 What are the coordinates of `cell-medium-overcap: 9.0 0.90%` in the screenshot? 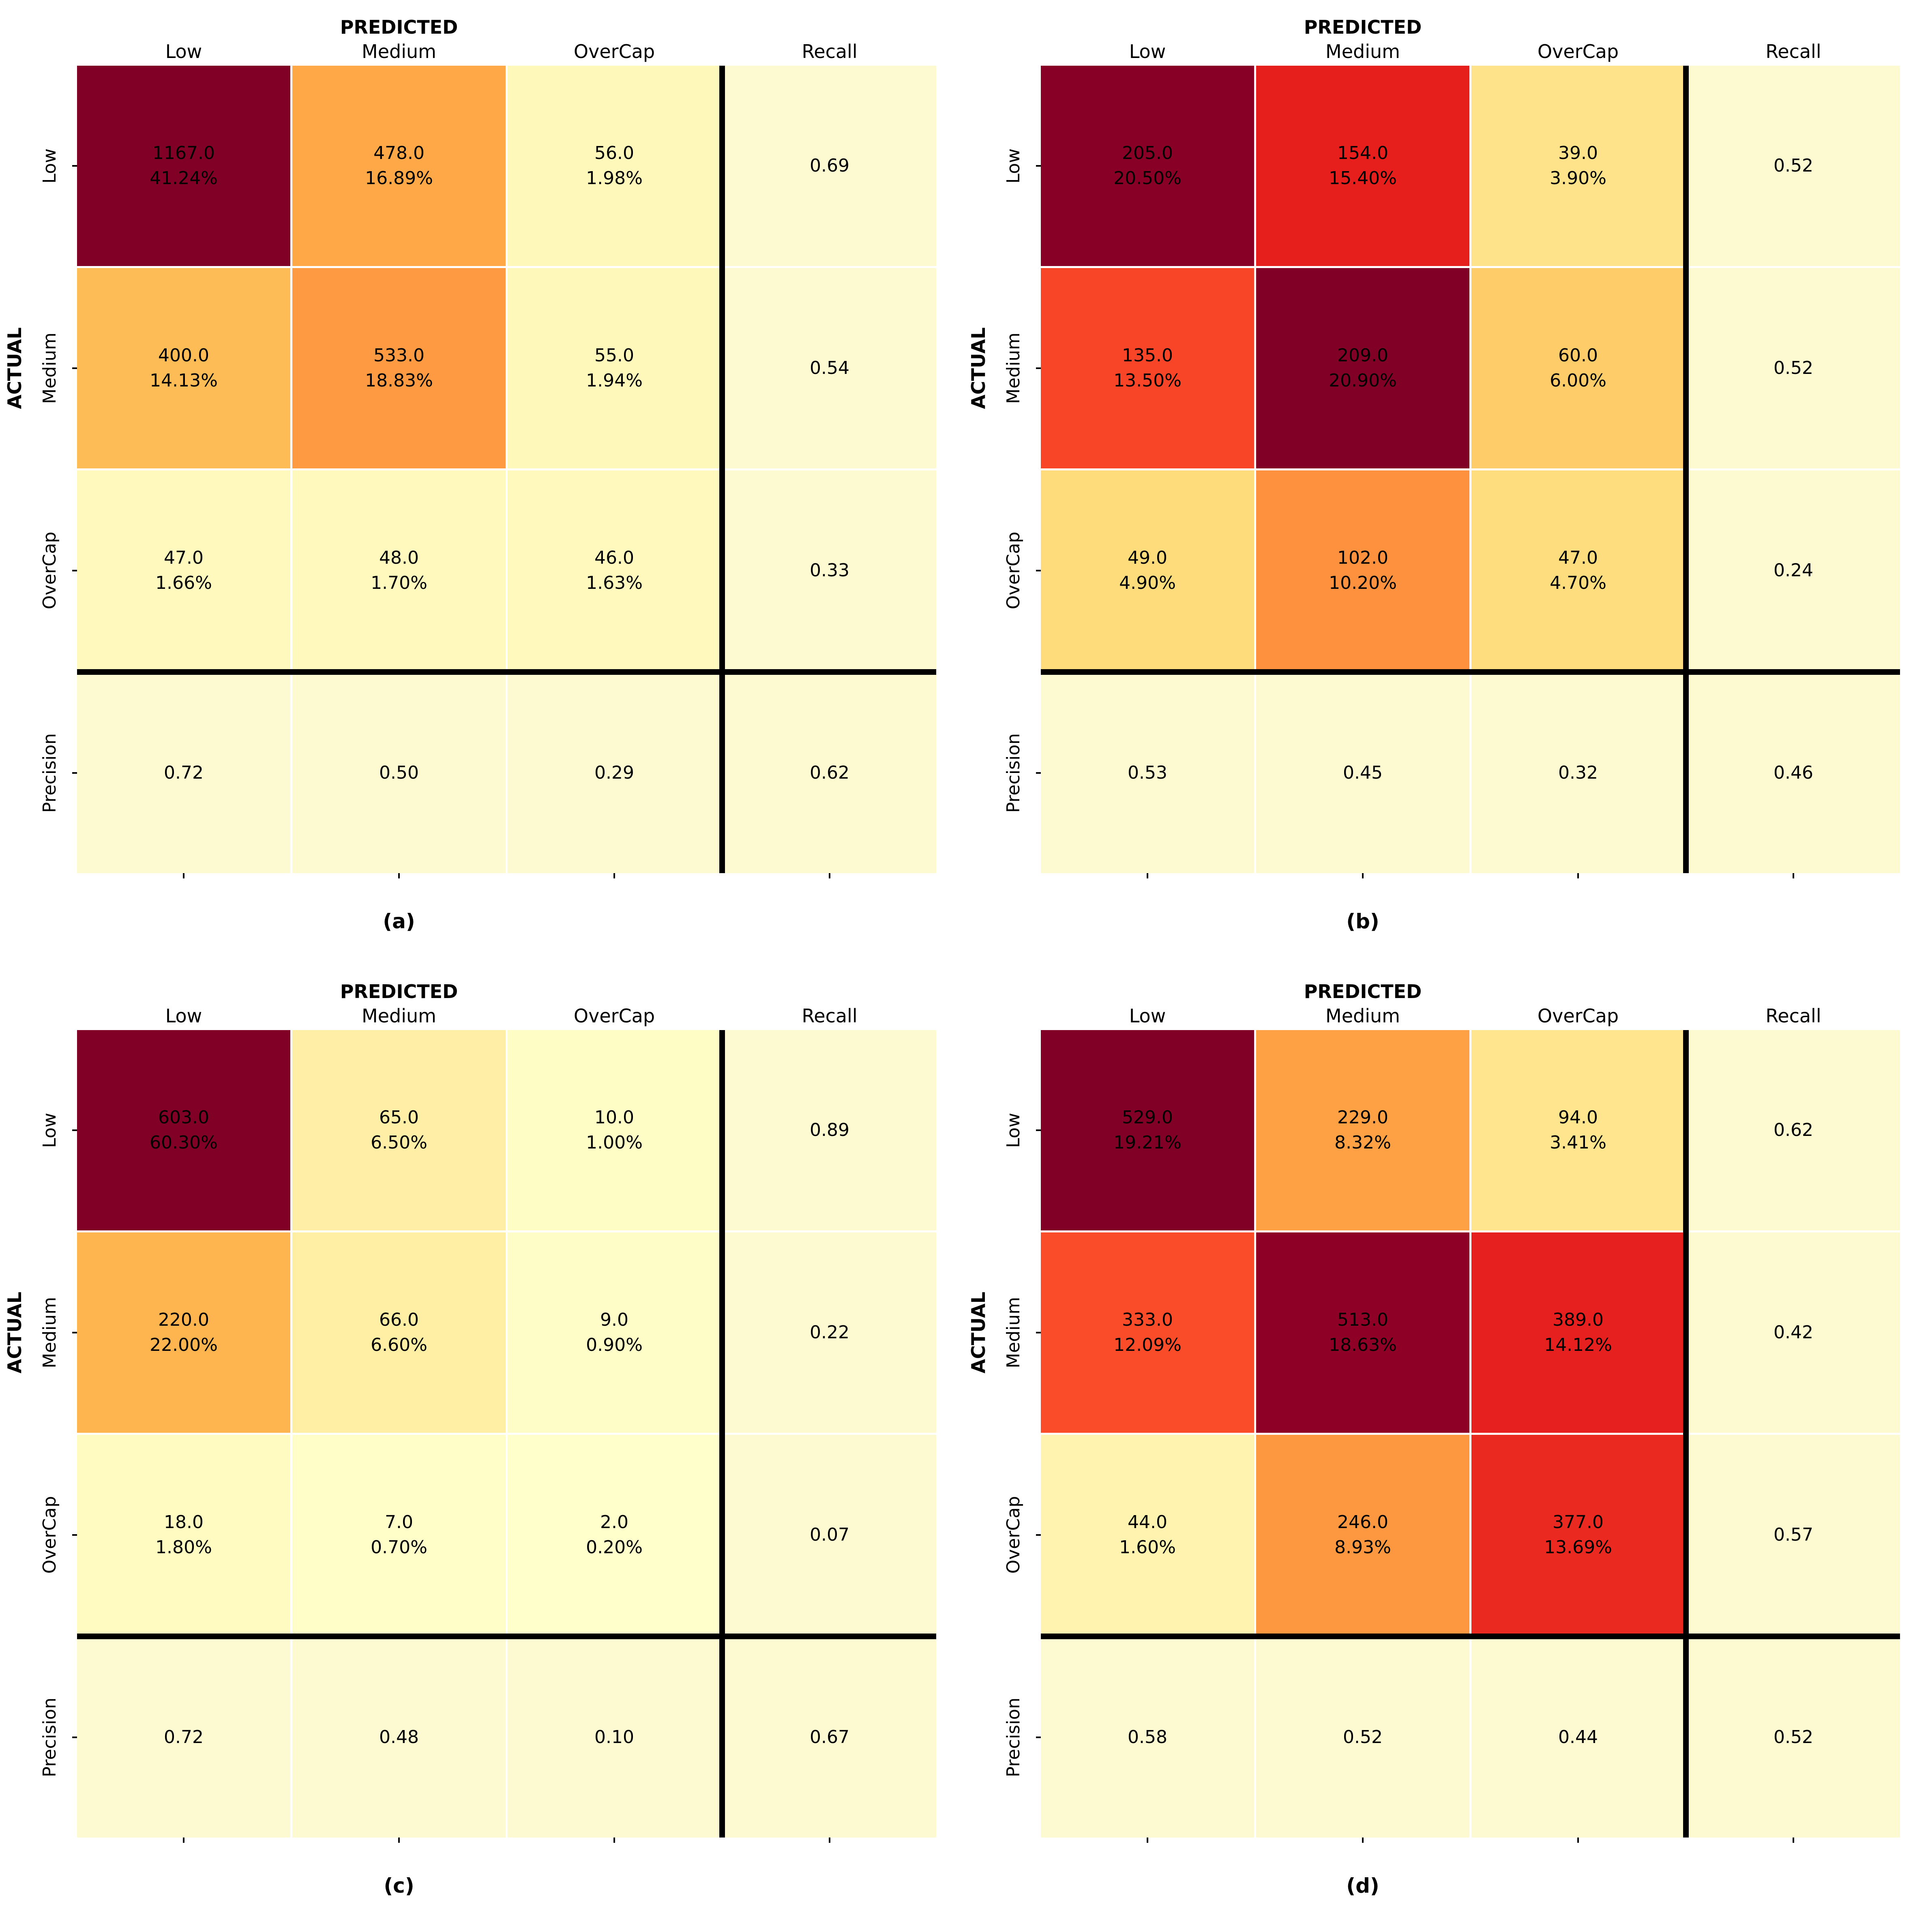 It's located at (614, 1332).